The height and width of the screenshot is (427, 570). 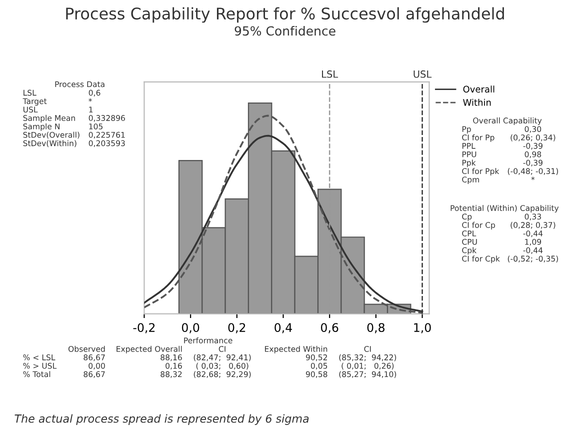 I want to click on text: The actual process spread is represented by 6 sigma, so click(x=161, y=419).